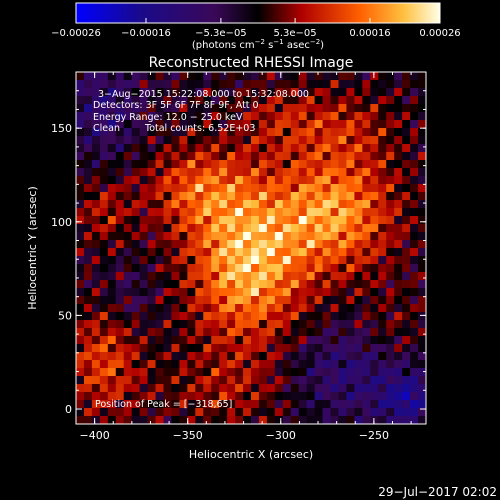 This screenshot has width=500, height=500. What do you see at coordinates (32, 248) in the screenshot?
I see `y-axis-label: Heliocentric Y (arcsec)` at bounding box center [32, 248].